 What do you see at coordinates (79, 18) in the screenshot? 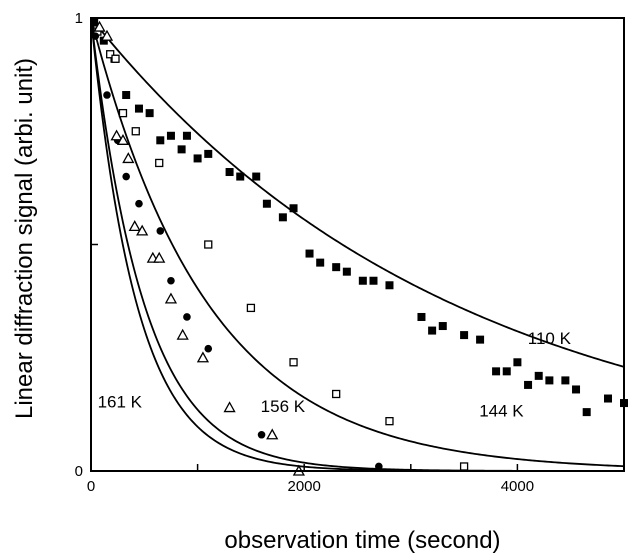
I see `y-tick-label: 1` at bounding box center [79, 18].